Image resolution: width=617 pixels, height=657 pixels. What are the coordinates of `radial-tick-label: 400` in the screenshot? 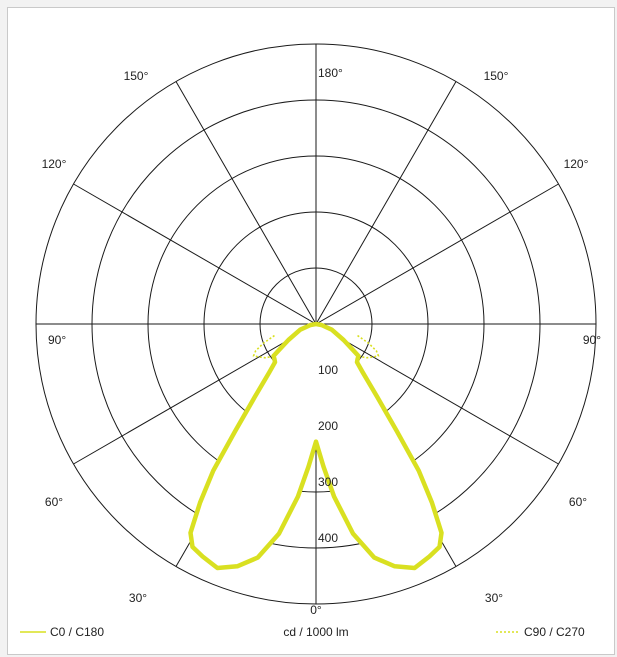 It's located at (328, 538).